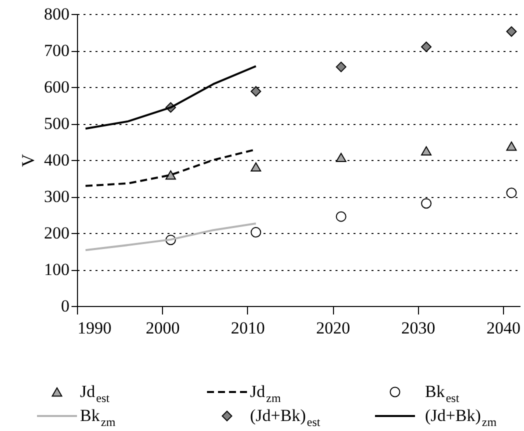  What do you see at coordinates (57, 160) in the screenshot?
I see `y-tick-label: 400` at bounding box center [57, 160].